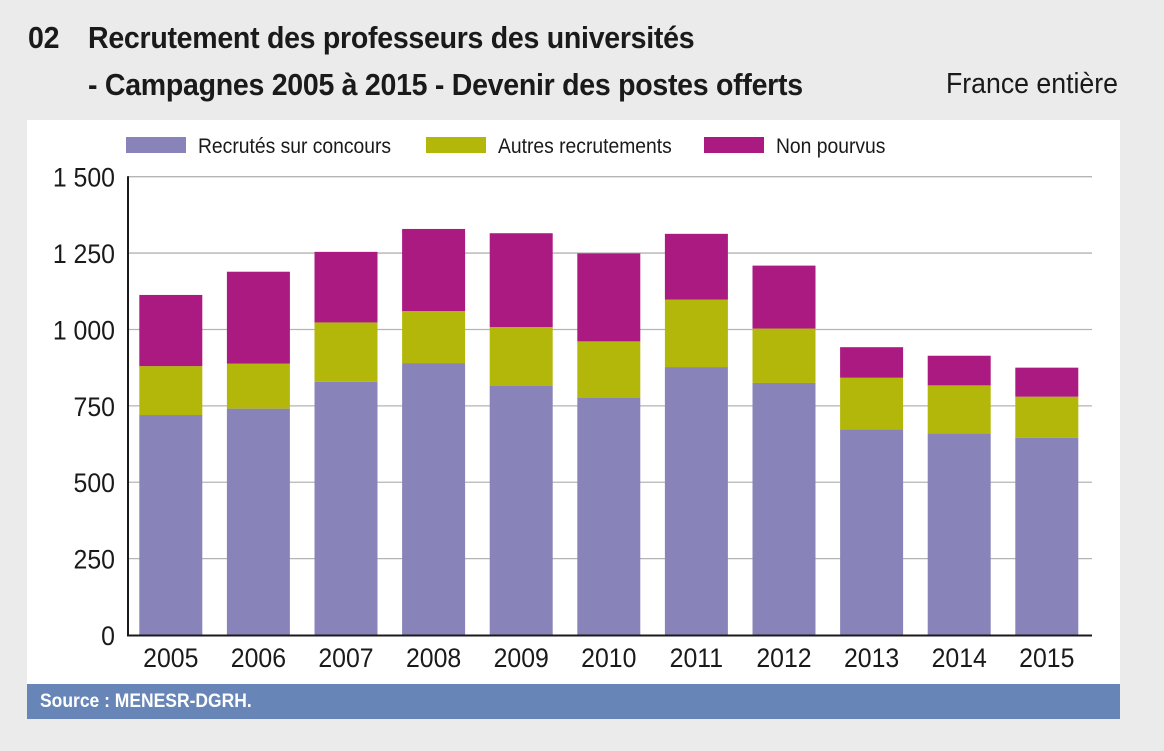 The height and width of the screenshot is (751, 1164). I want to click on scope-label: France entière, so click(1031, 84).